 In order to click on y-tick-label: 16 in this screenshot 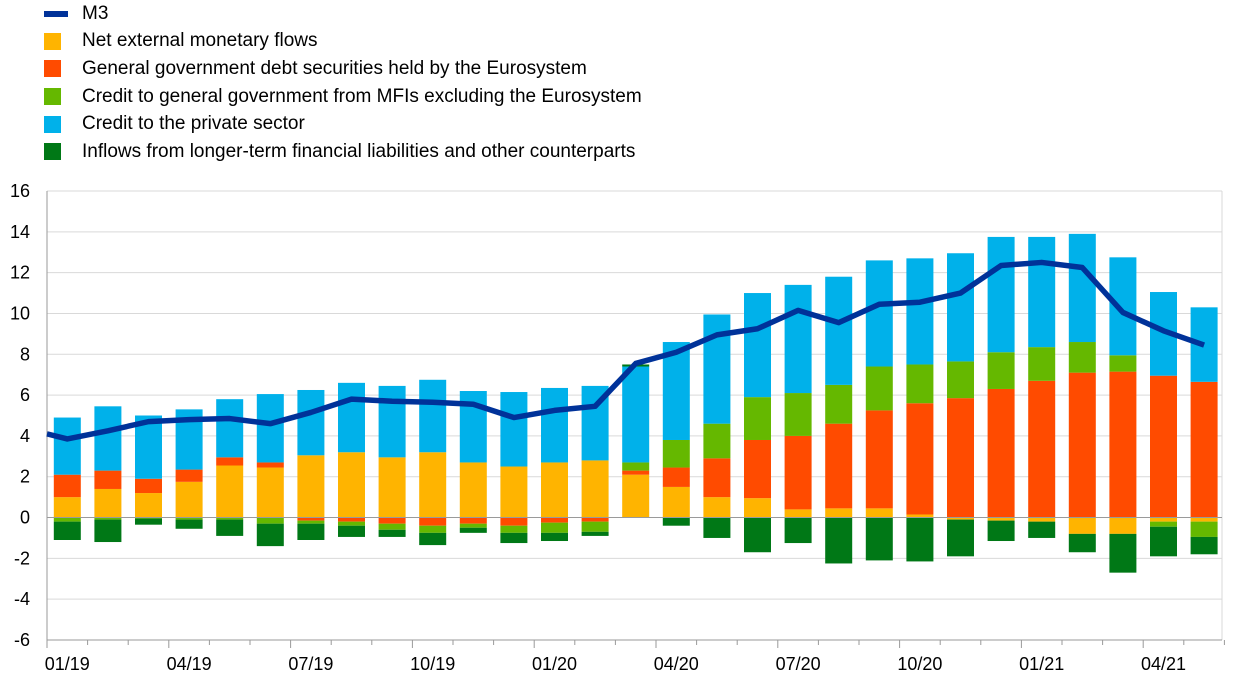, I will do `click(20, 191)`.